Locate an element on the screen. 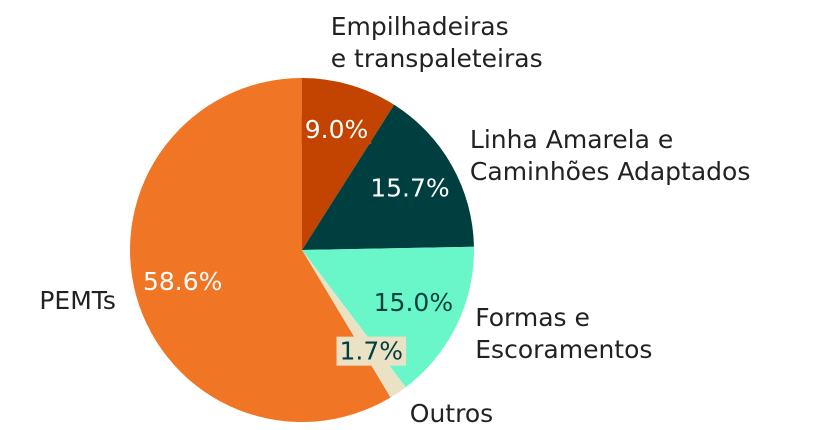 This screenshot has height=430, width=815. category-label: Outros is located at coordinates (451, 413).